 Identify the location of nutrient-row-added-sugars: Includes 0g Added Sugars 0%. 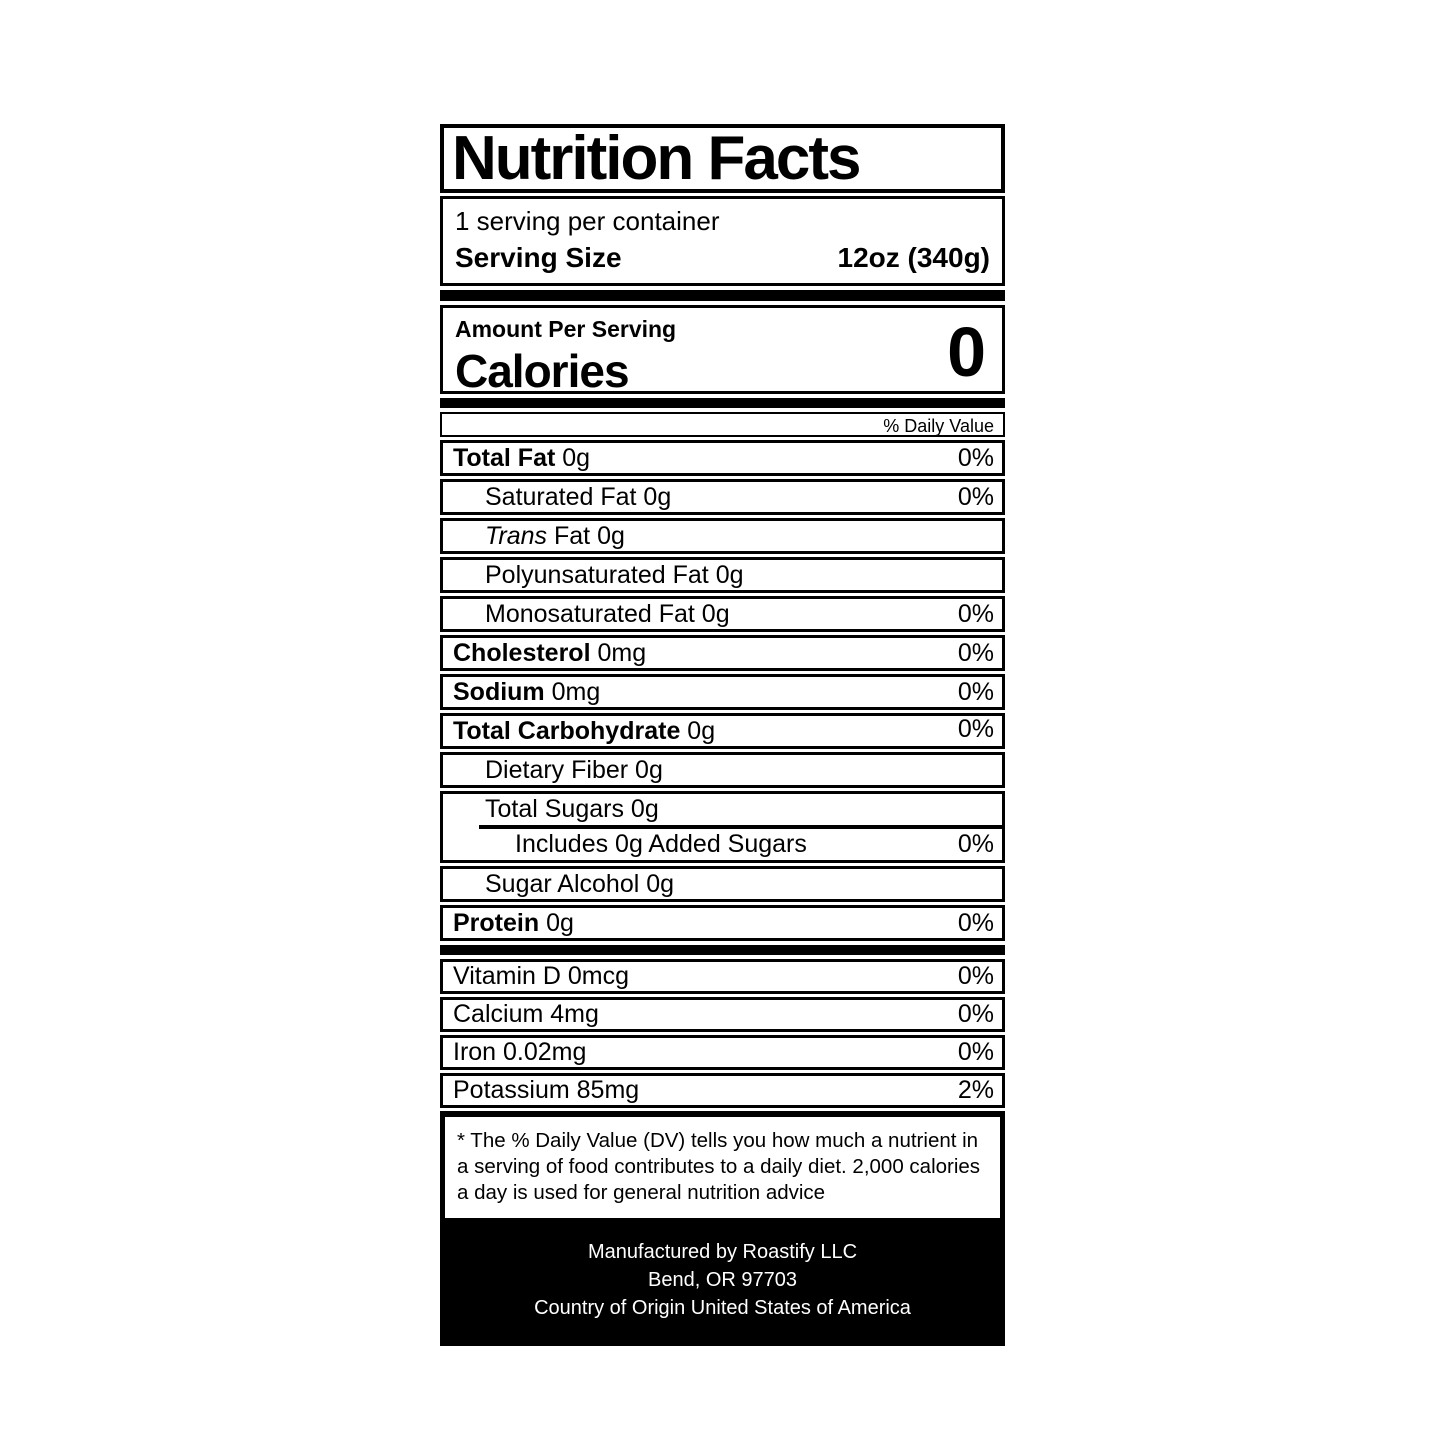
(722, 844).